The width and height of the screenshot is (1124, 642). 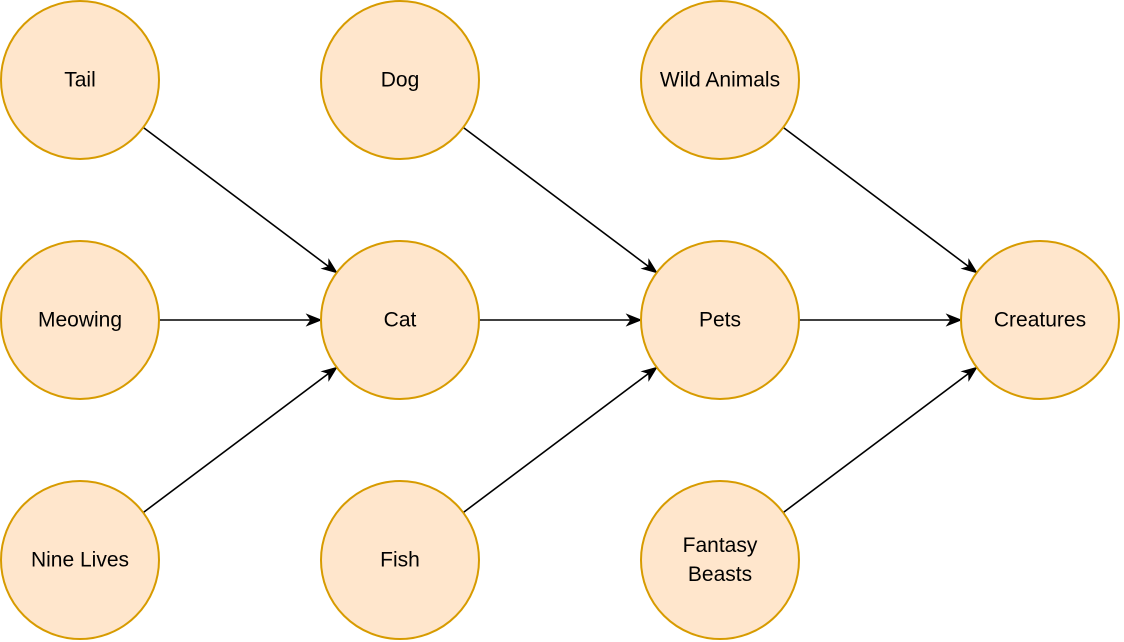 I want to click on edge-fish-to-pets, so click(x=560, y=440).